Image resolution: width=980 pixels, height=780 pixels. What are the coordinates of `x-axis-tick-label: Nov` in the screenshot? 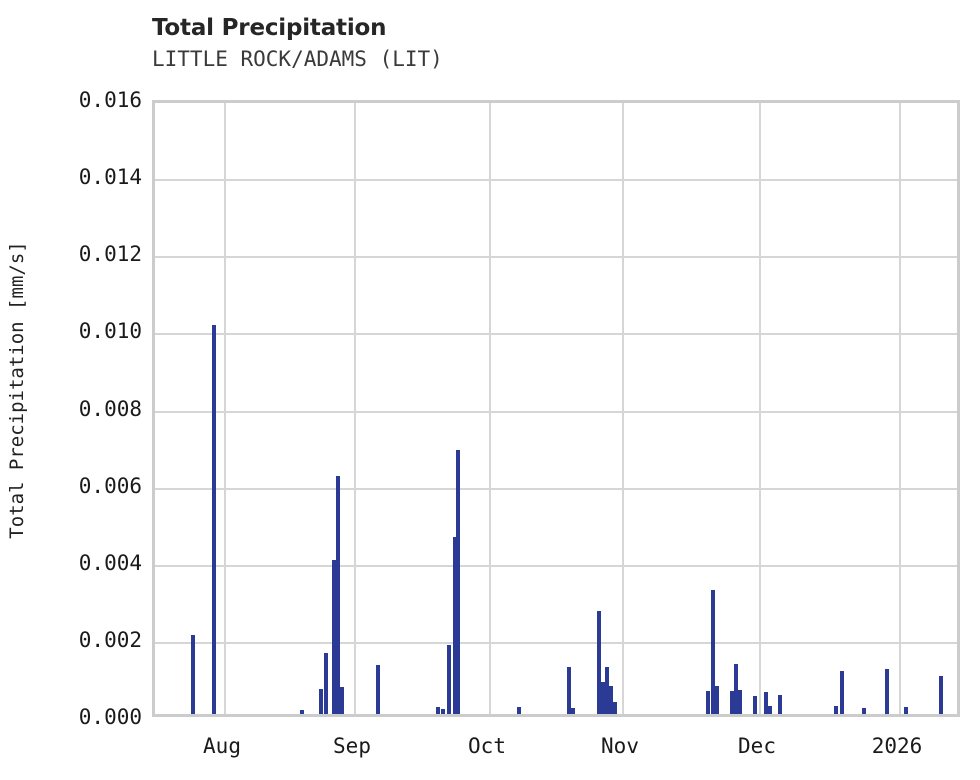 It's located at (620, 746).